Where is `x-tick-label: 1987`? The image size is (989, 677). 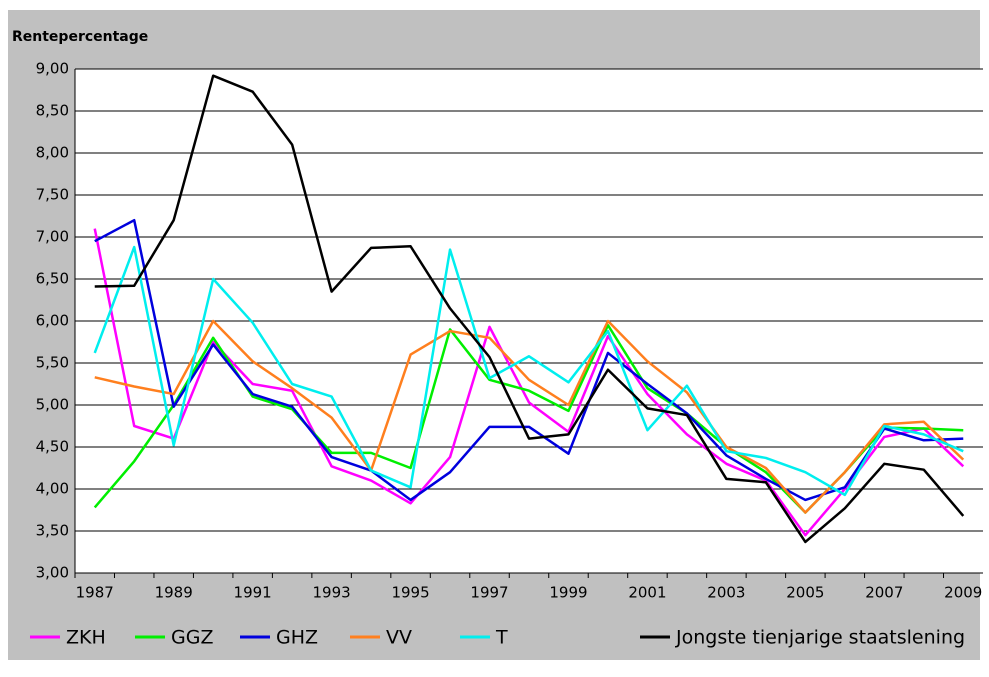
x-tick-label: 1987 is located at coordinates (95, 593).